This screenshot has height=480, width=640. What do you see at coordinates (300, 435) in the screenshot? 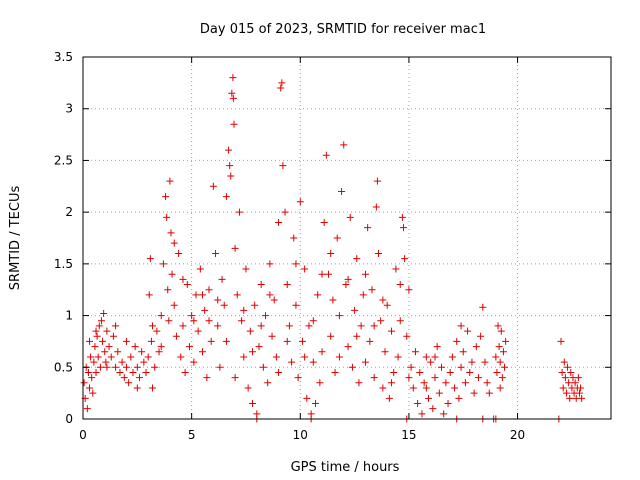
I see `x-tick-label: 10` at bounding box center [300, 435].